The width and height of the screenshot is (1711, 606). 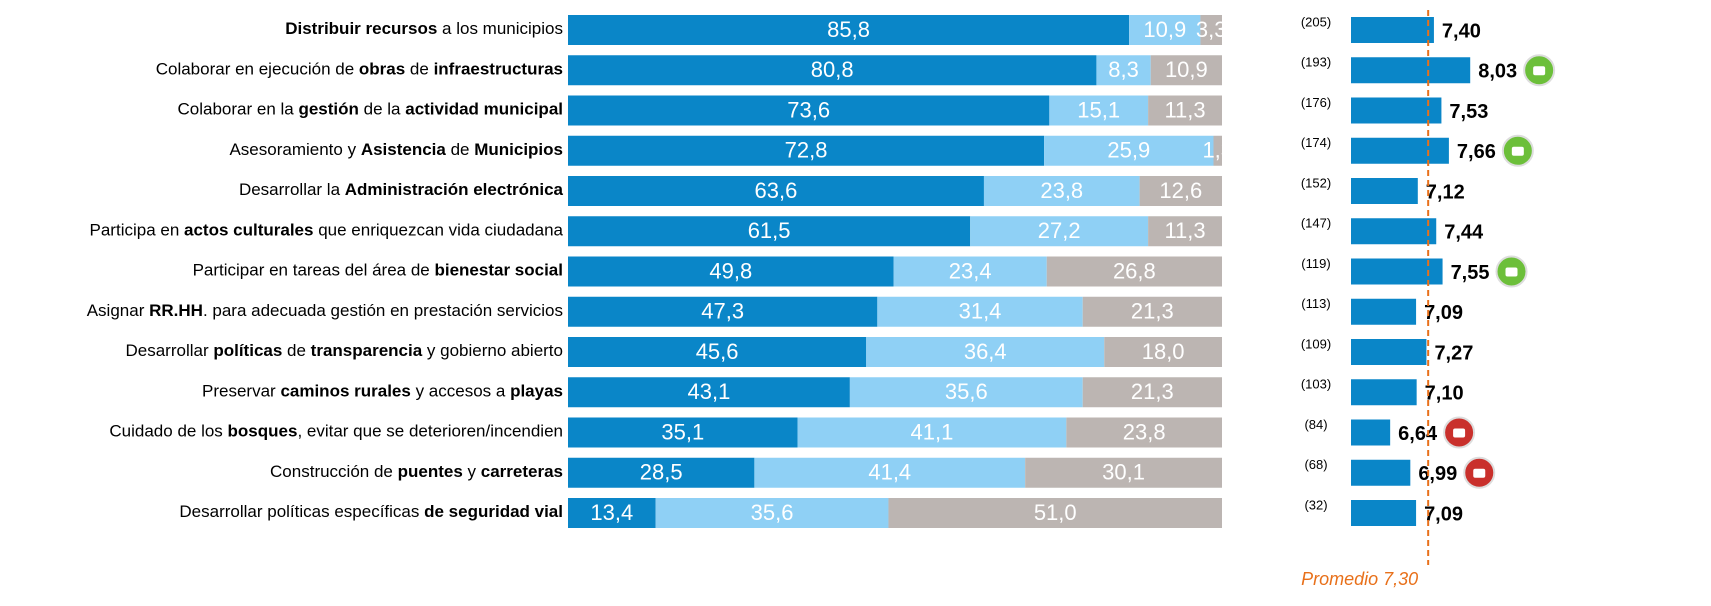 What do you see at coordinates (1461, 31) in the screenshot?
I see `score-label: 7,40` at bounding box center [1461, 31].